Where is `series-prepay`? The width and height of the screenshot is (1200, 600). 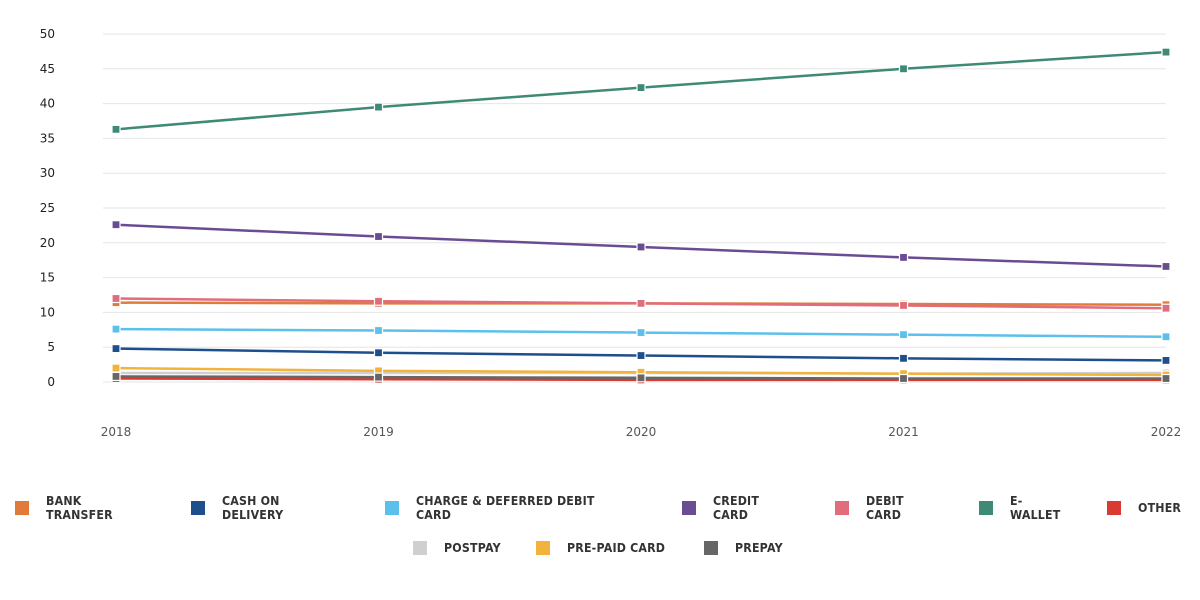
series-prepay is located at coordinates (641, 377).